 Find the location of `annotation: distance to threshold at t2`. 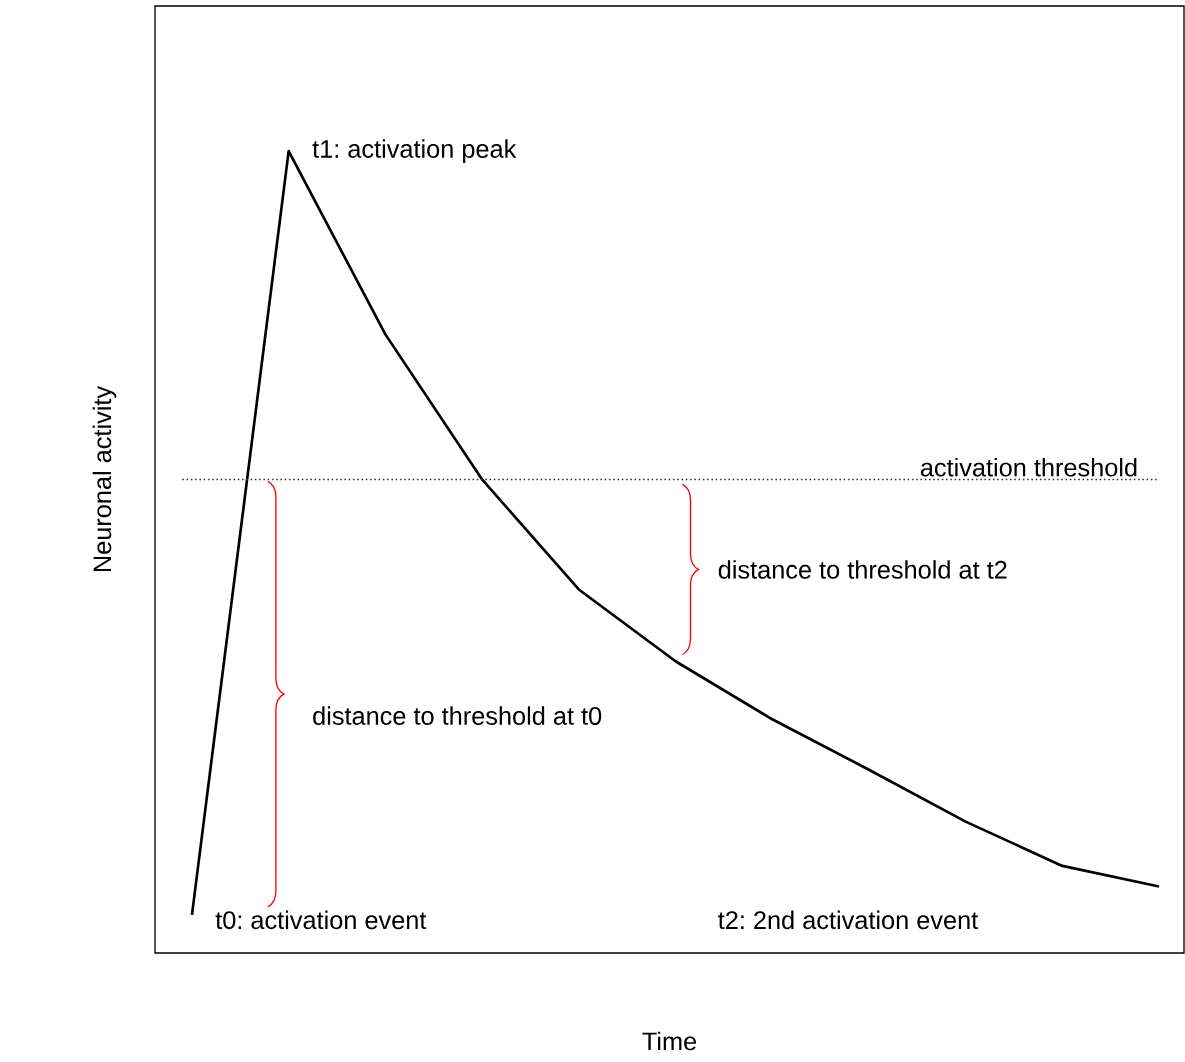

annotation: distance to threshold at t2 is located at coordinates (862, 569).